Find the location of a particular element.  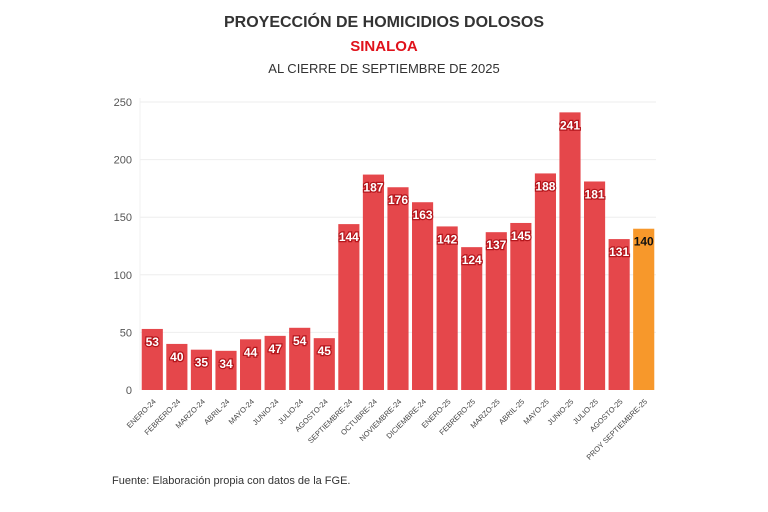

y-tick-label: 0 is located at coordinates (129, 391).